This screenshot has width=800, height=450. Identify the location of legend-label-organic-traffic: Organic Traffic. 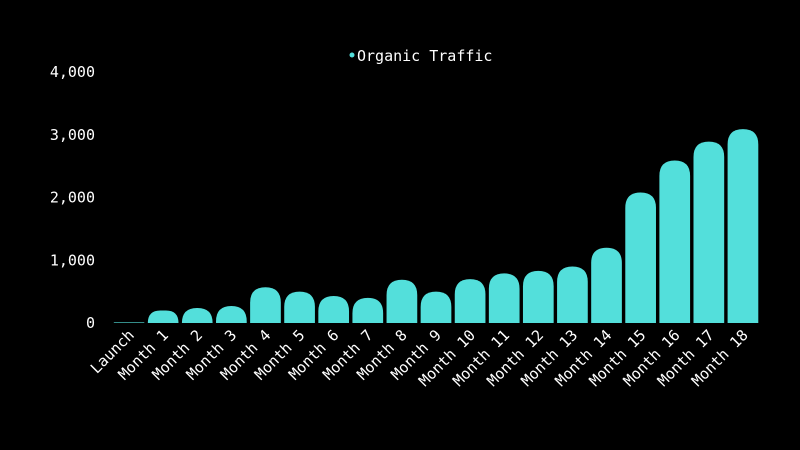
(424, 56).